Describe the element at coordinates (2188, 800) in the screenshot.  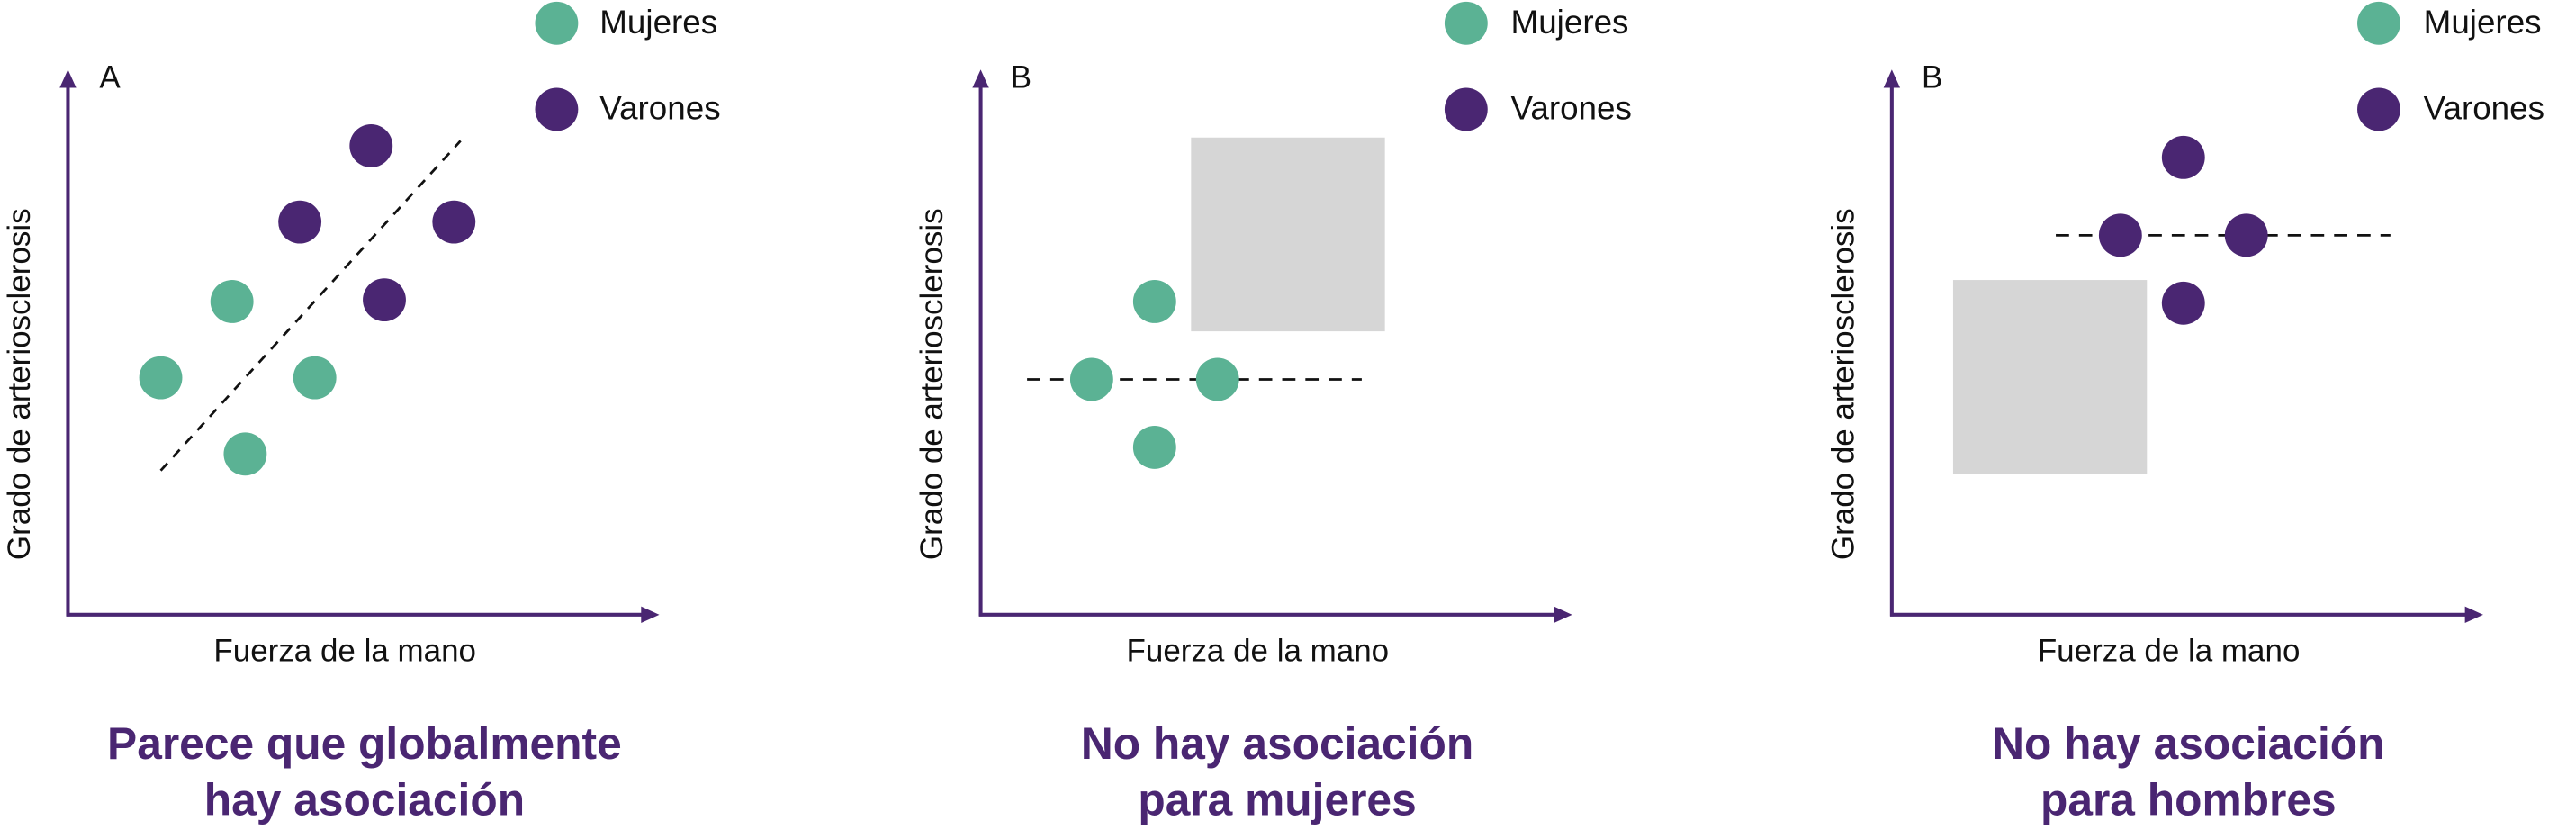
I see `caption-line-2: para hombres` at that location.